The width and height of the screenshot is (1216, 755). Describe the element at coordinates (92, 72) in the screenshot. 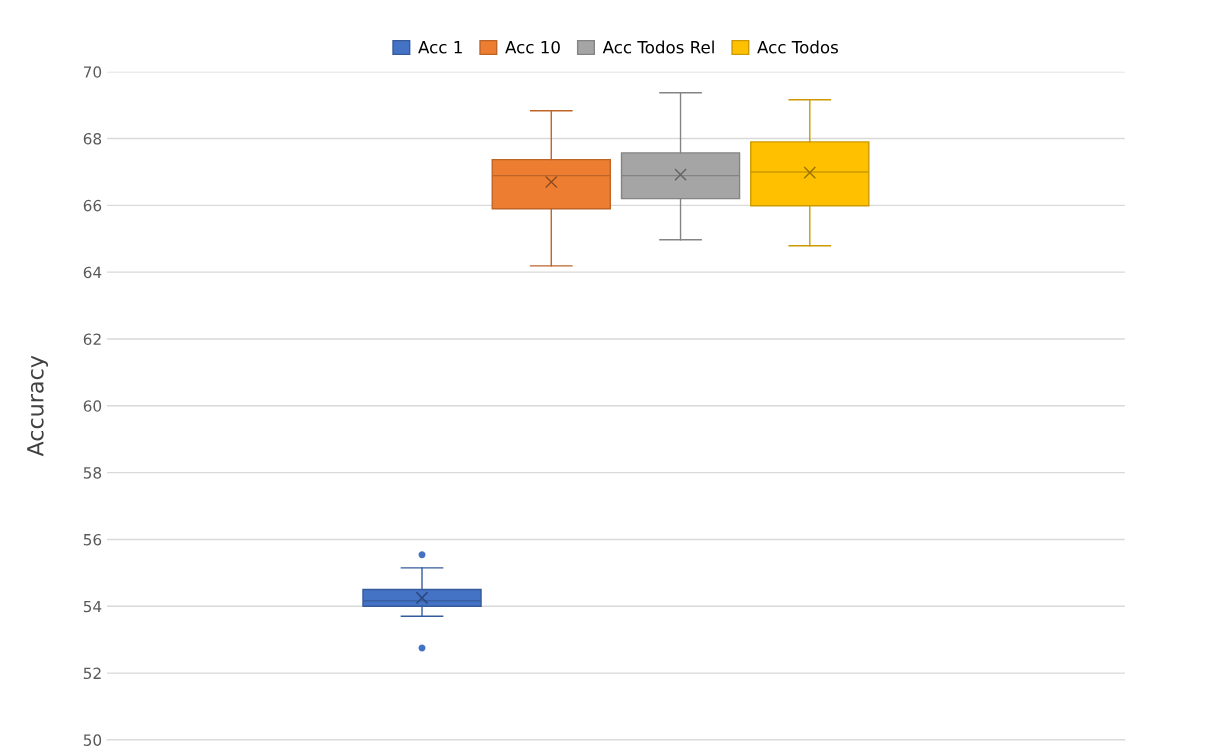

I see `y-tick-label: 70` at that location.